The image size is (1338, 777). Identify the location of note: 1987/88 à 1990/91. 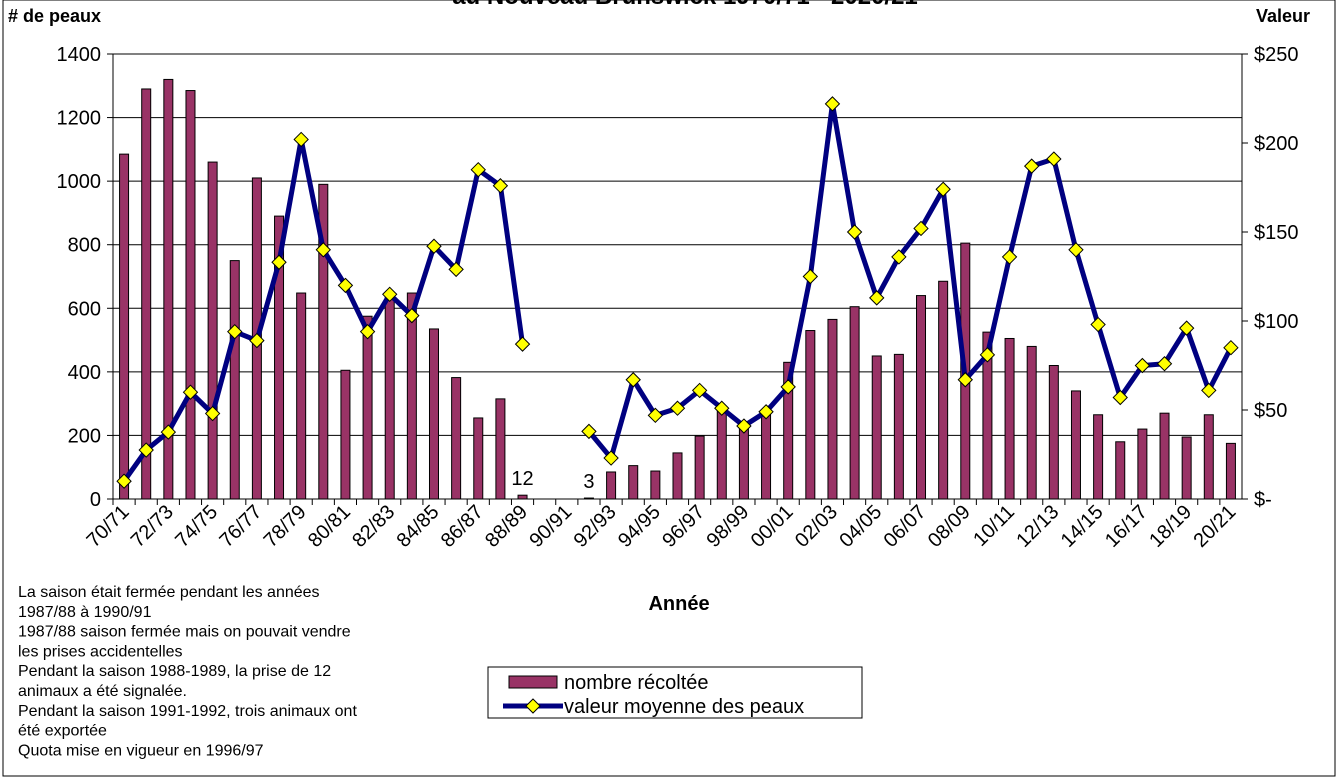
(85, 612).